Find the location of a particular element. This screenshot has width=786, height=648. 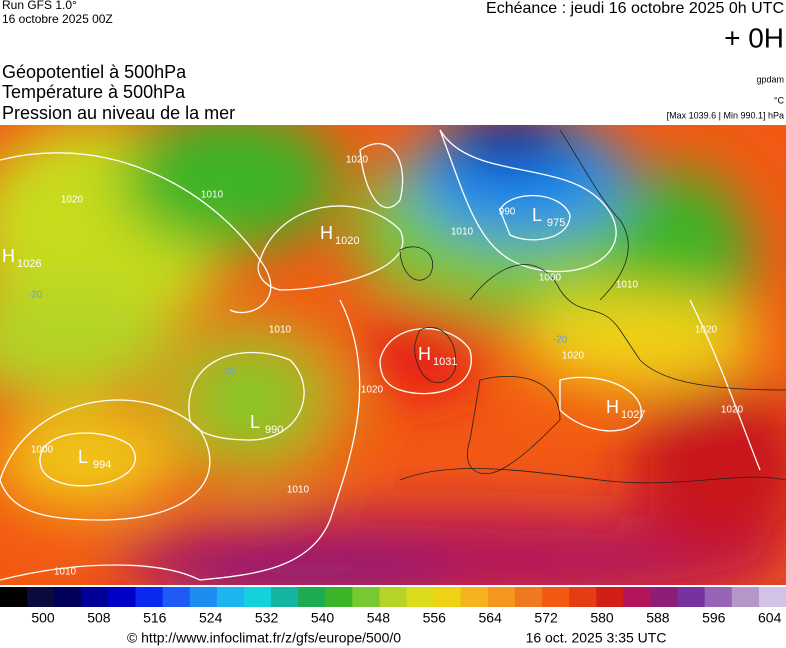

legend-unit: °C is located at coordinates (779, 100).